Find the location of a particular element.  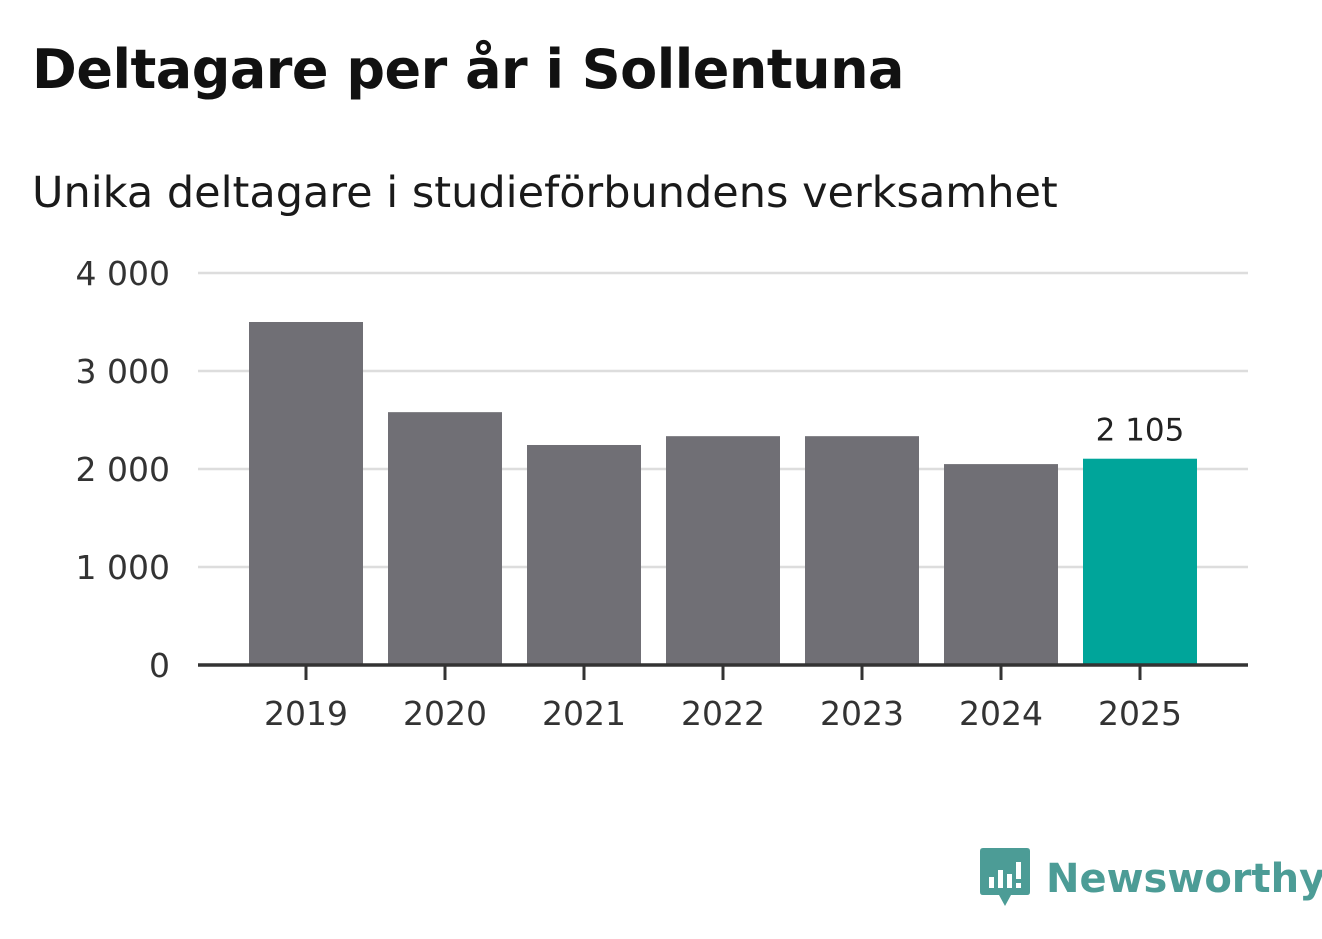

x-tick-label: 2021 is located at coordinates (584, 713).